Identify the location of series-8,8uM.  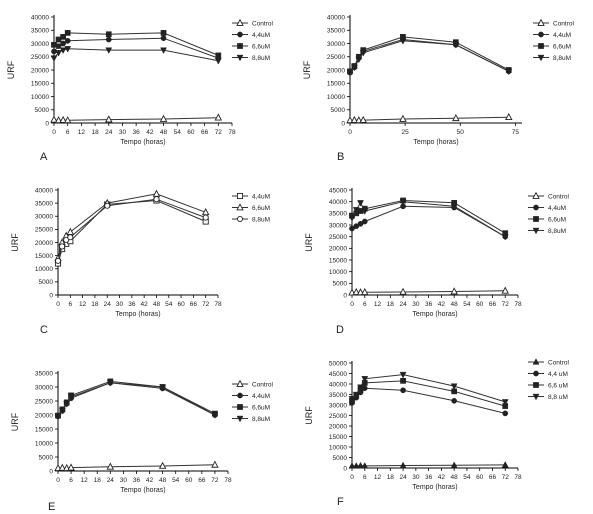
(429, 57).